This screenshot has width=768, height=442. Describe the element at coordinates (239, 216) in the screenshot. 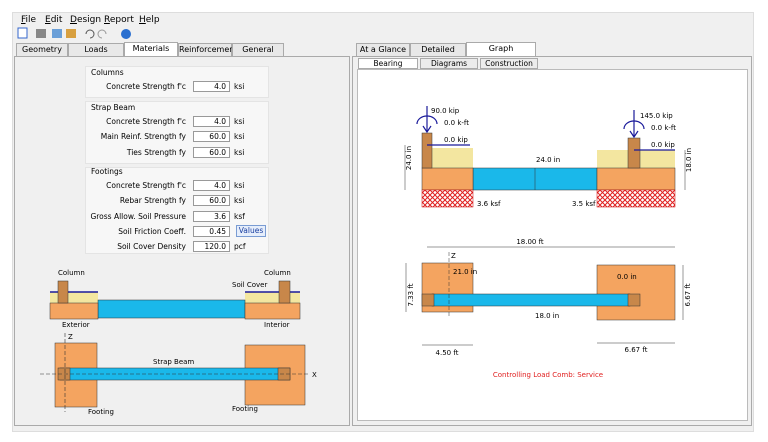

I see `unit: ksf` at that location.